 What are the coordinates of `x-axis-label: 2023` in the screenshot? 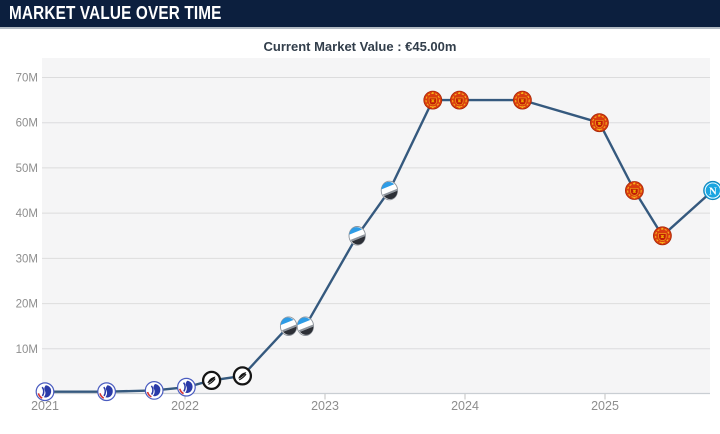 It's located at (325, 406).